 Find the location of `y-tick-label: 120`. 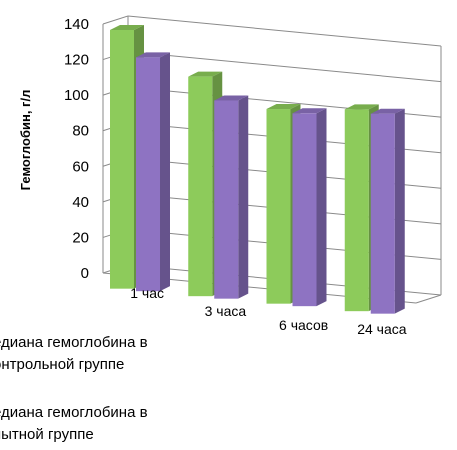

y-tick-label: 120 is located at coordinates (76, 60).